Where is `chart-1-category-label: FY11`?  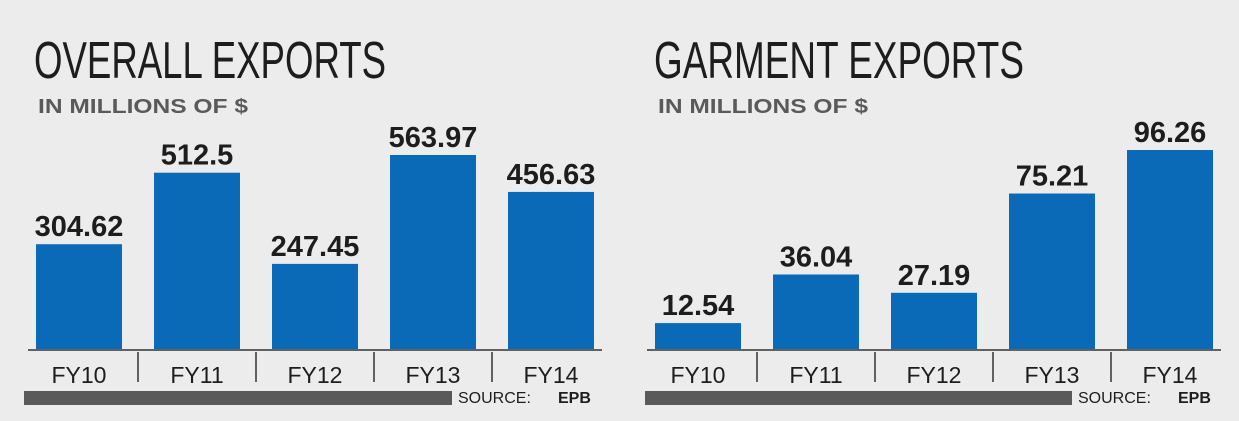
chart-1-category-label: FY11 is located at coordinates (196, 375).